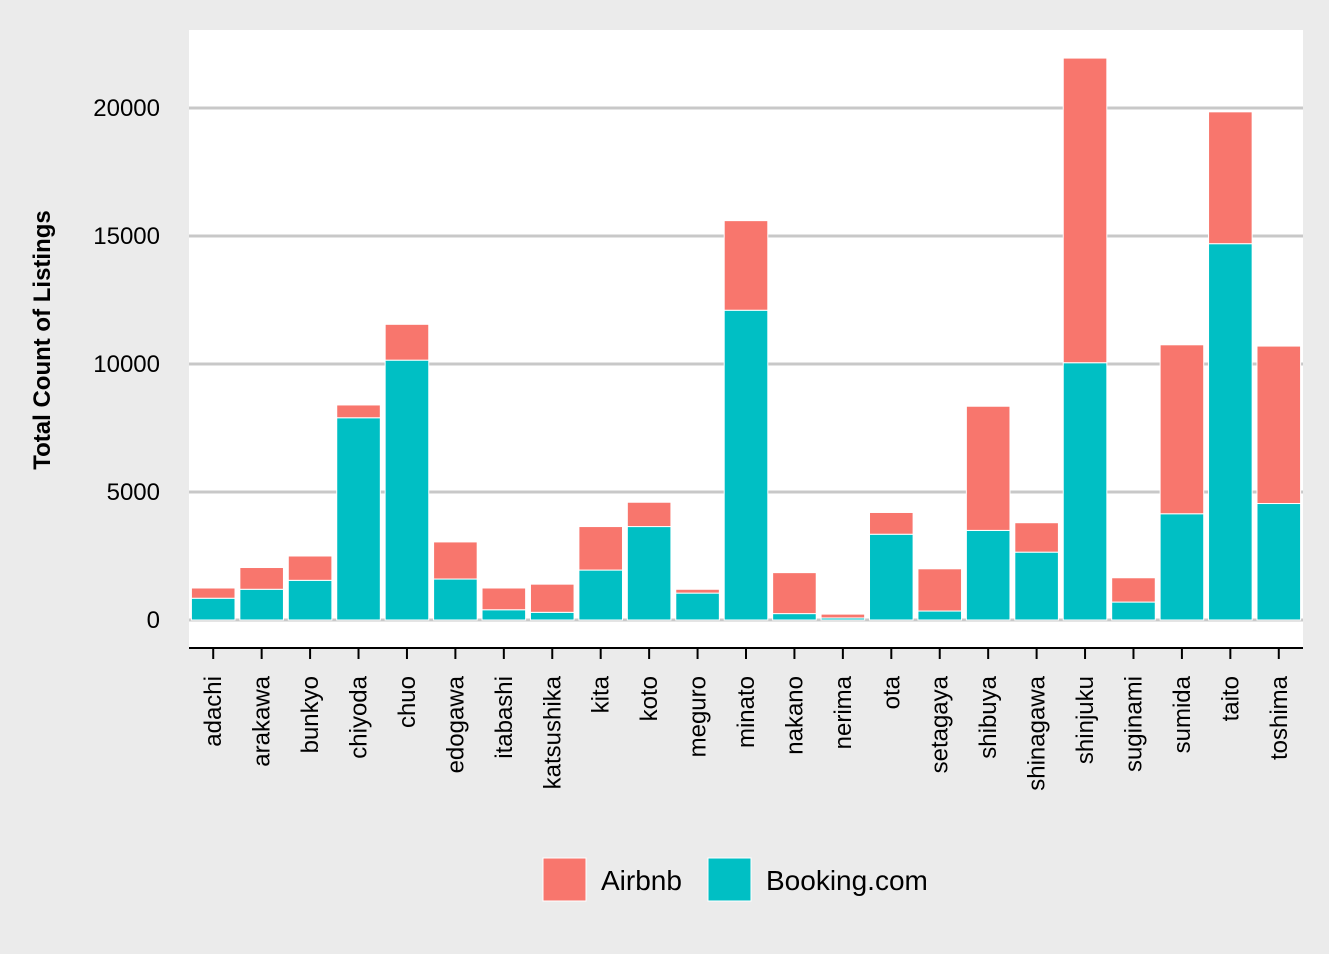 This screenshot has height=954, width=1329. I want to click on bar-booking-com-ota, so click(891, 577).